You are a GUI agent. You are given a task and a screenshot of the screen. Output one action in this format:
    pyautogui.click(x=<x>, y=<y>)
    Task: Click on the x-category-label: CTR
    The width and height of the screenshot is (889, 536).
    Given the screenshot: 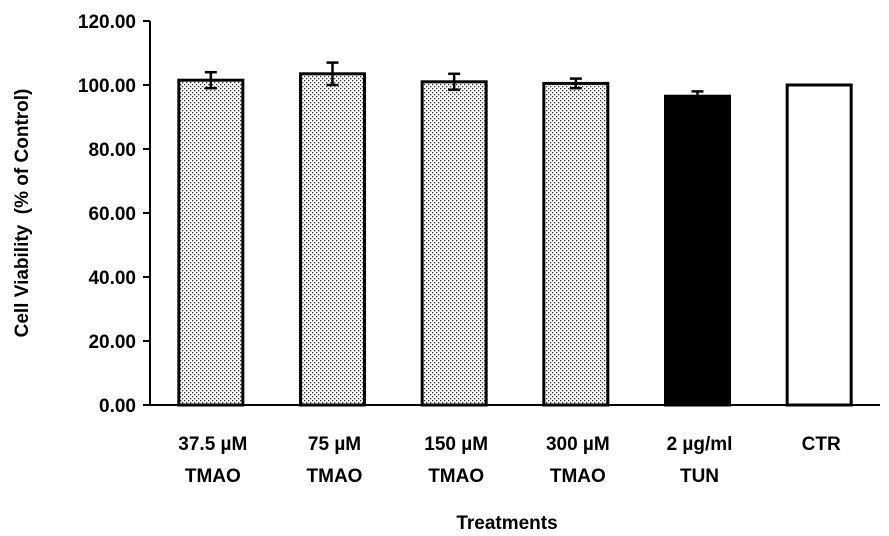 What is the action you would take?
    pyautogui.click(x=821, y=444)
    